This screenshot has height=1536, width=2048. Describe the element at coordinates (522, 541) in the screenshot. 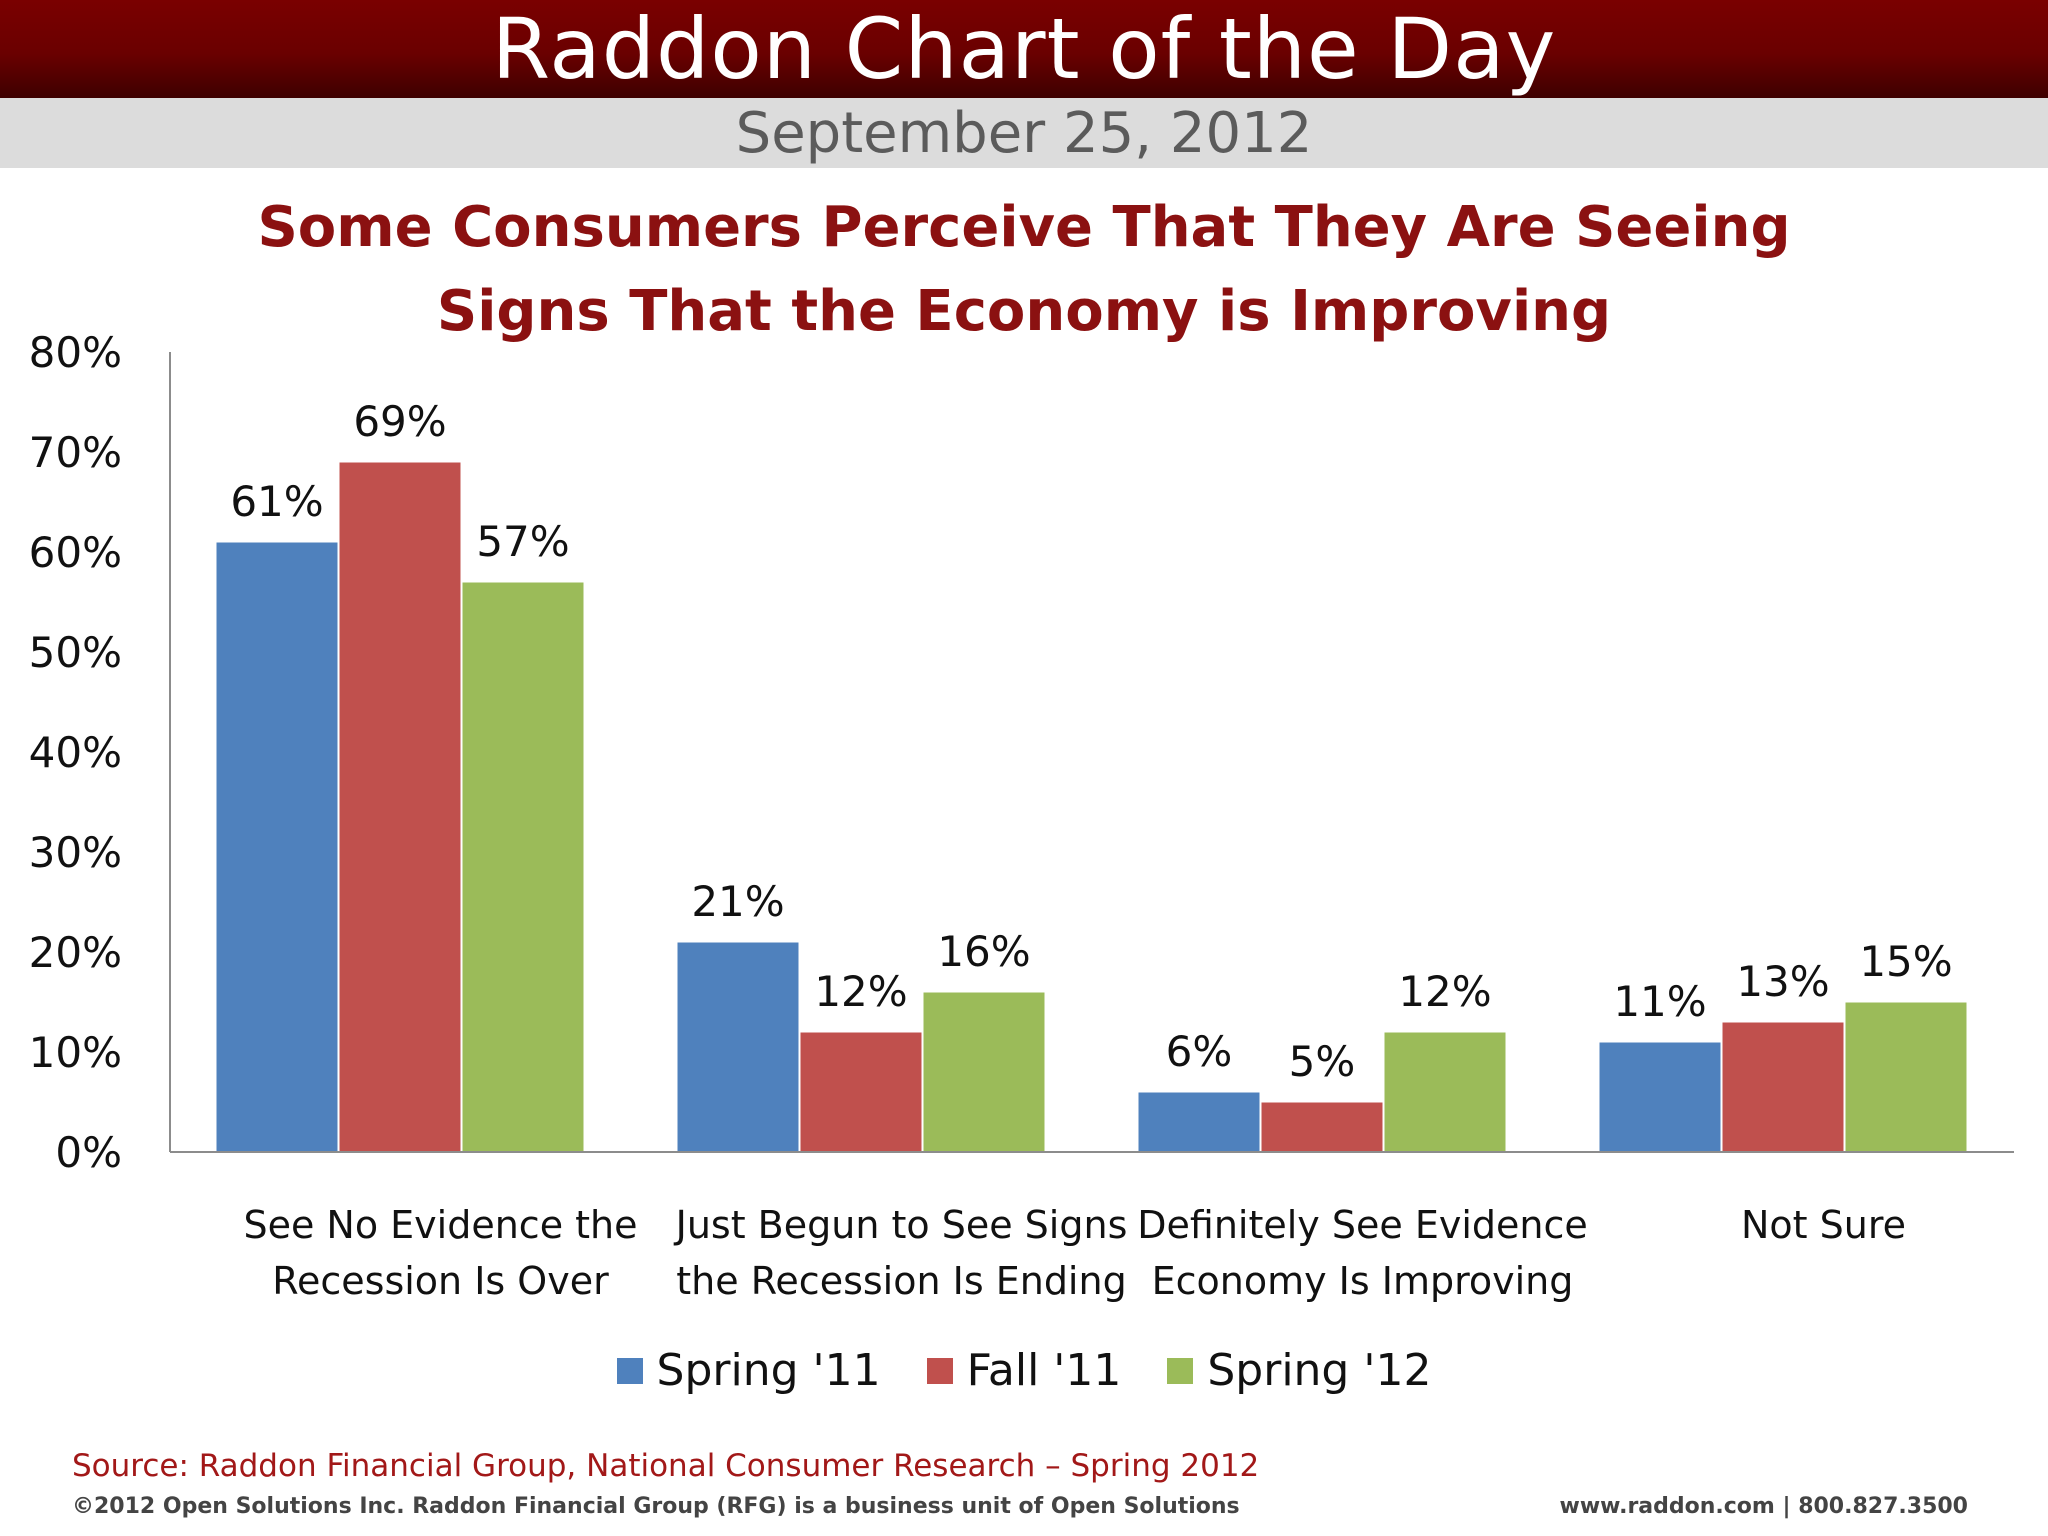

I see `bar-value-label: 57%` at that location.